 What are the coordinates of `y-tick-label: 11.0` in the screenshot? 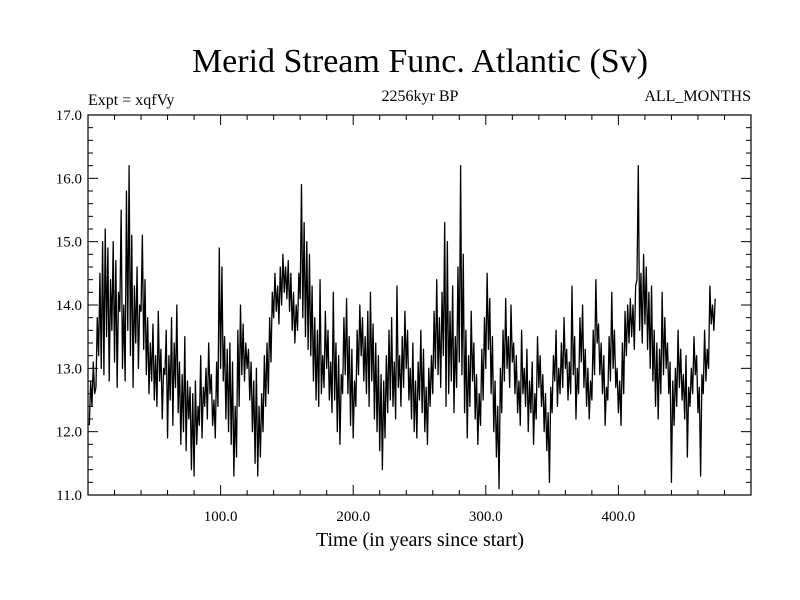 It's located at (69, 496).